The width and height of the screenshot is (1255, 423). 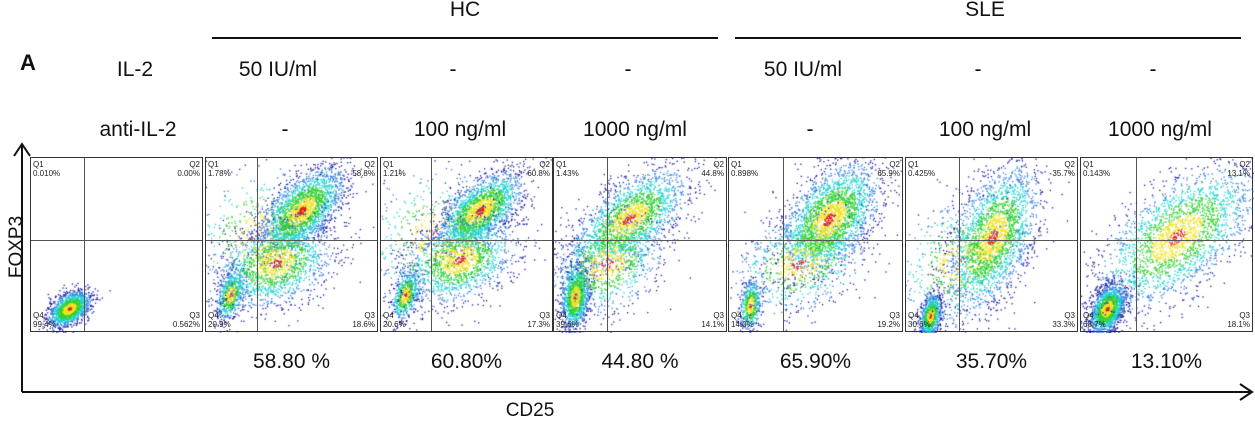 I want to click on q1-label: Q1 1.78%, so click(x=219, y=169).